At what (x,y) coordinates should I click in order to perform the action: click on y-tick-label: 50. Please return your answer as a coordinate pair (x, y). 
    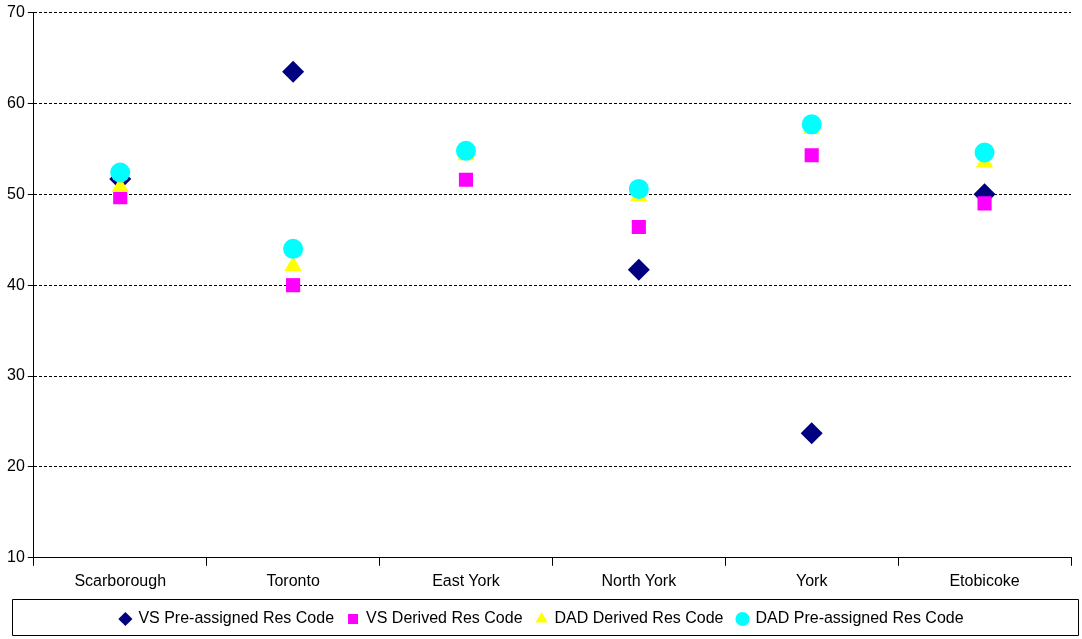
    Looking at the image, I should click on (16, 193).